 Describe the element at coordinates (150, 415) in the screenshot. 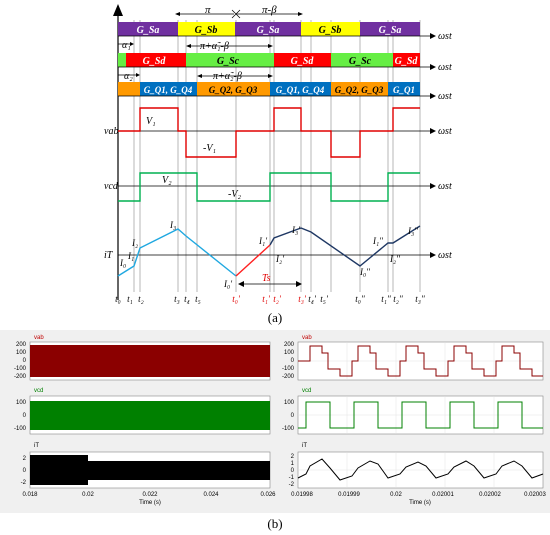

I see `scope-vcd-band` at that location.